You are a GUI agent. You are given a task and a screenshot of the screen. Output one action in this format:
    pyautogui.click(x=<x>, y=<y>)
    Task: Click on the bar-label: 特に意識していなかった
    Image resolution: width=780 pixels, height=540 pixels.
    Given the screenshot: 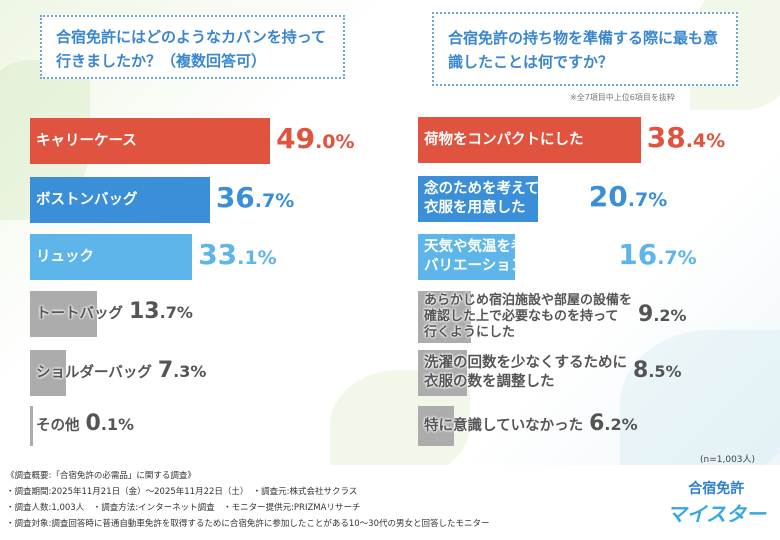 What is the action you would take?
    pyautogui.click(x=504, y=425)
    